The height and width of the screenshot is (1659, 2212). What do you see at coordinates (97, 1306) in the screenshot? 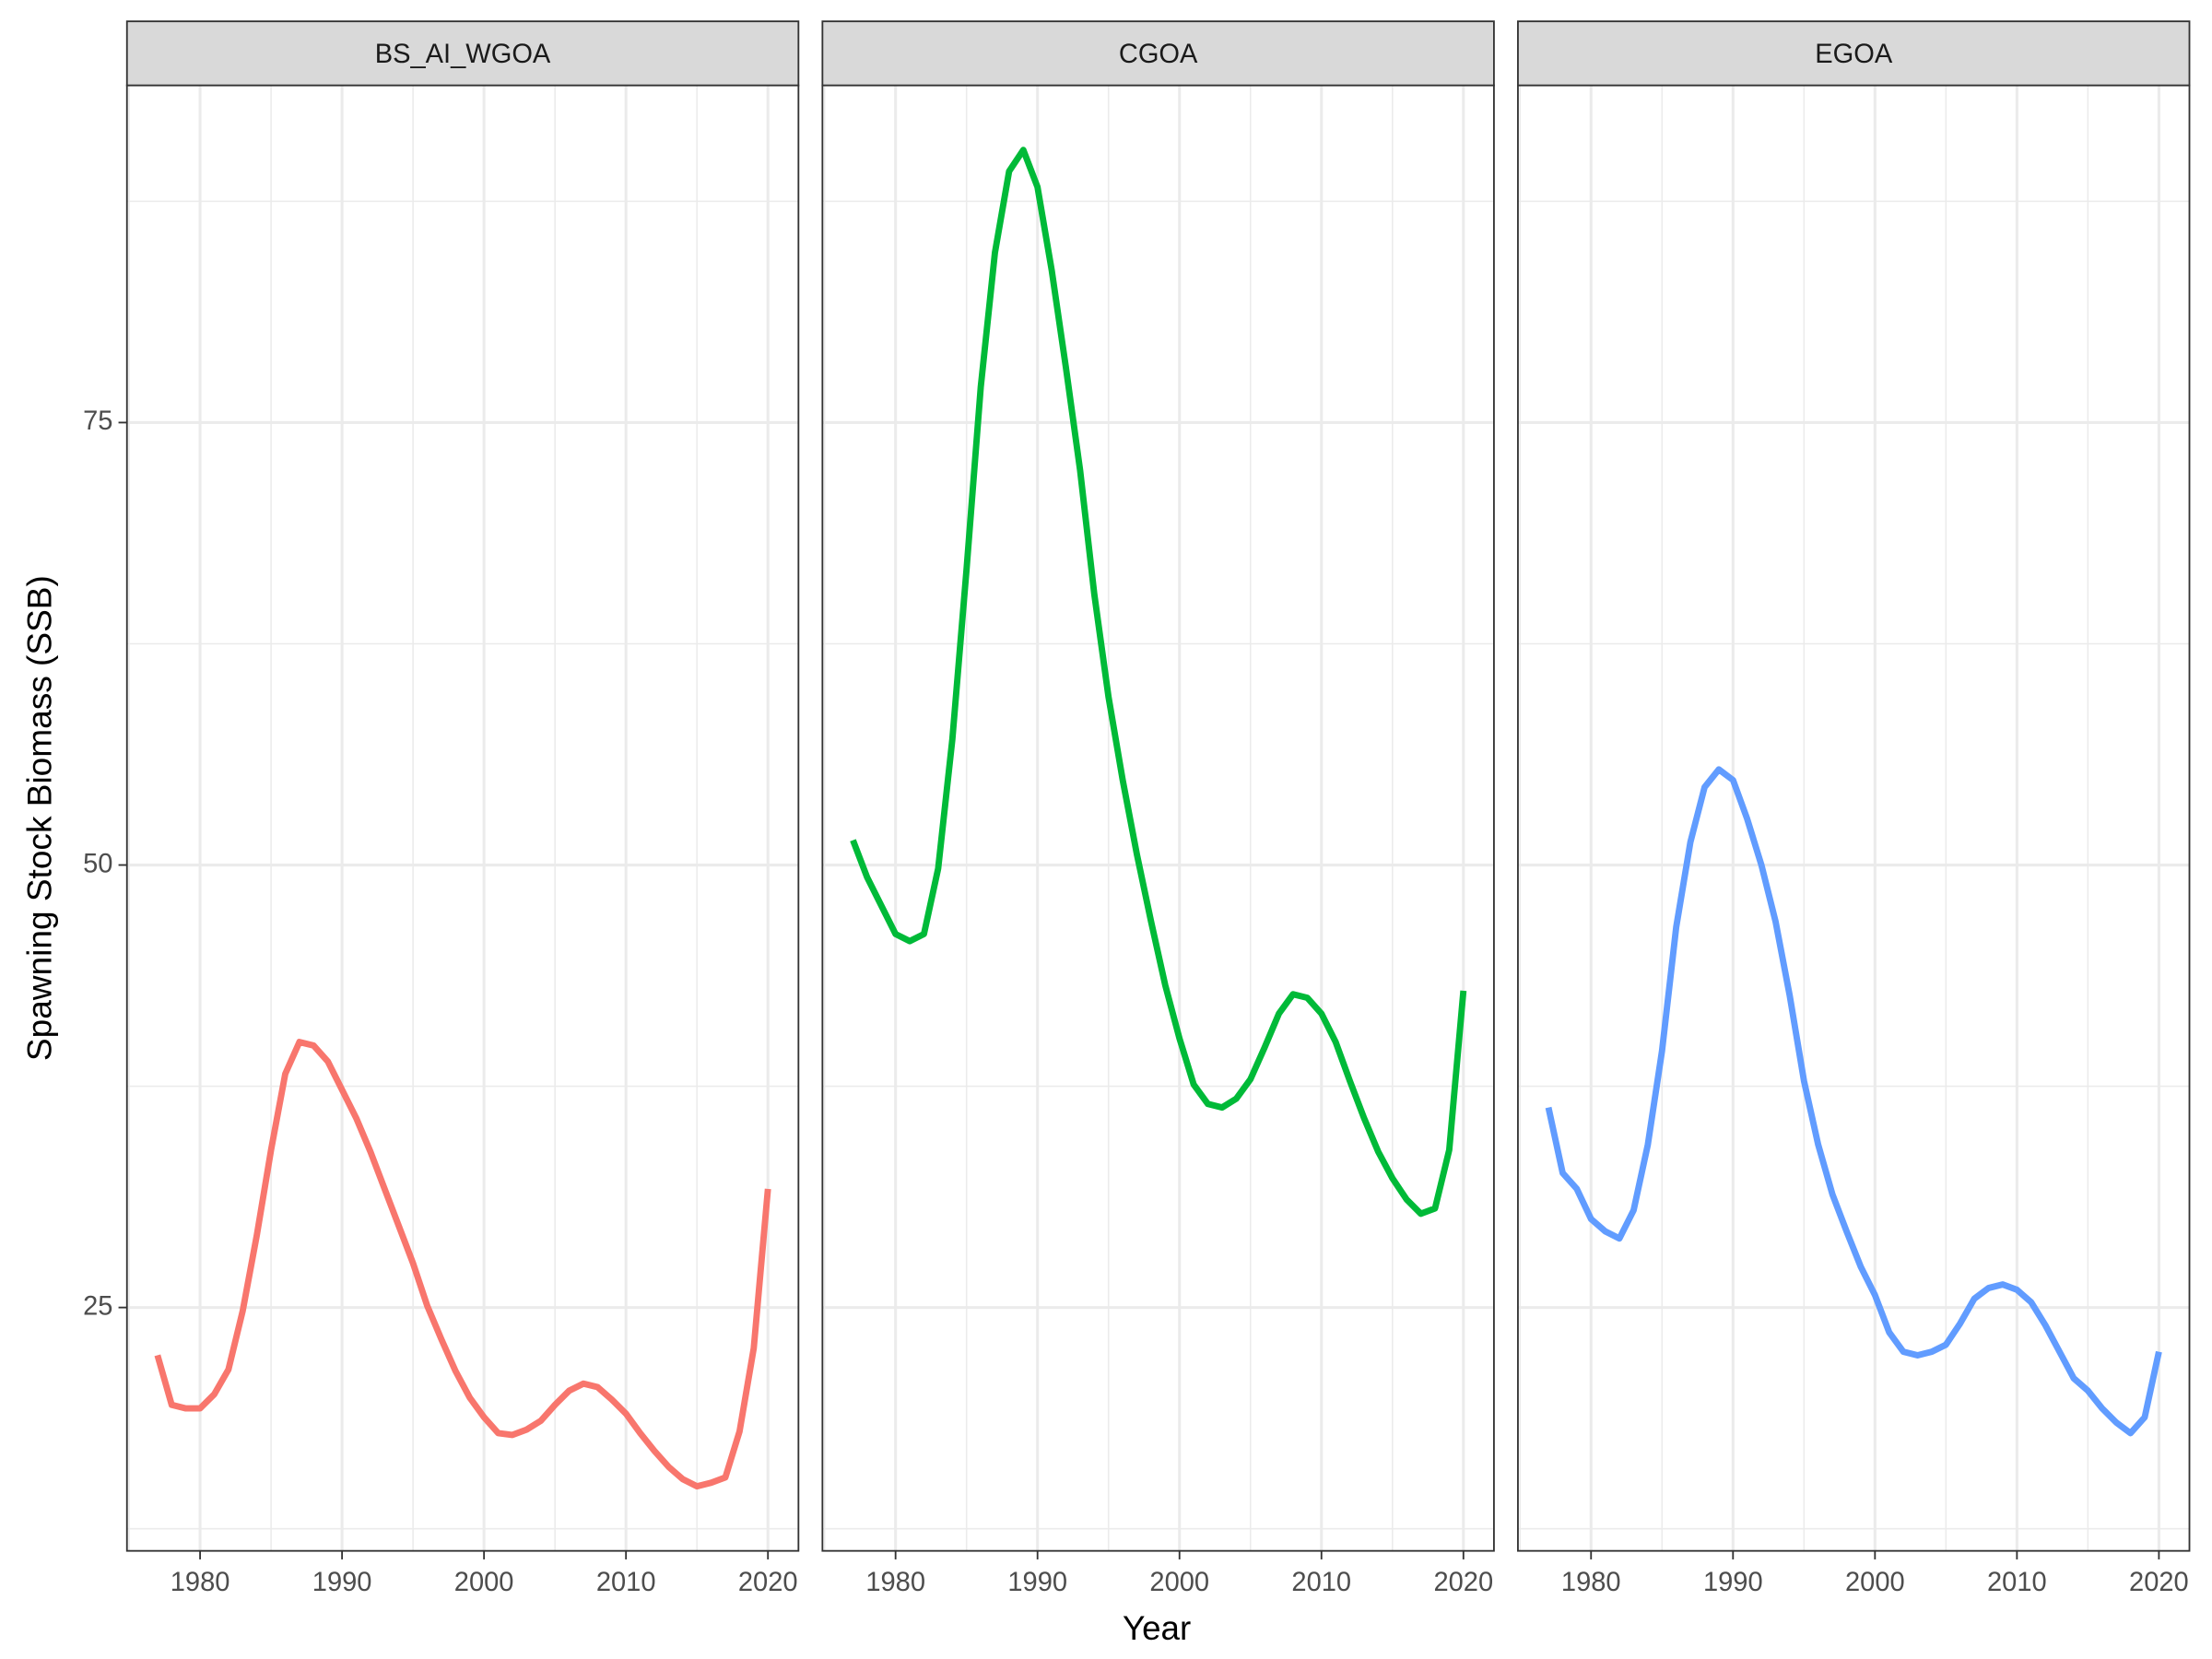
I see `y-tick-label: 25` at bounding box center [97, 1306].